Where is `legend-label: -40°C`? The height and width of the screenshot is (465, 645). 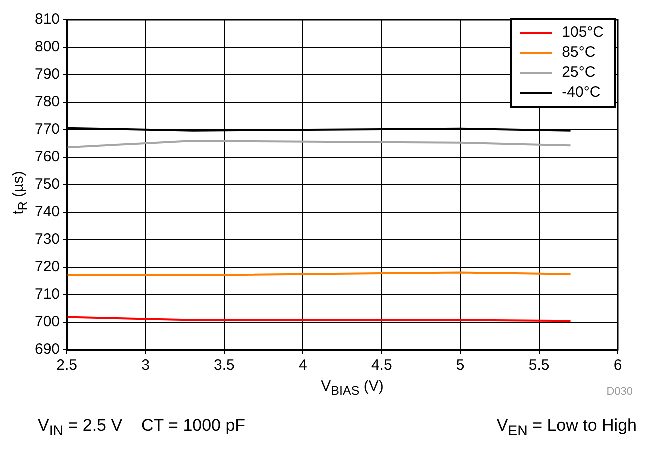 legend-label: -40°C is located at coordinates (581, 93).